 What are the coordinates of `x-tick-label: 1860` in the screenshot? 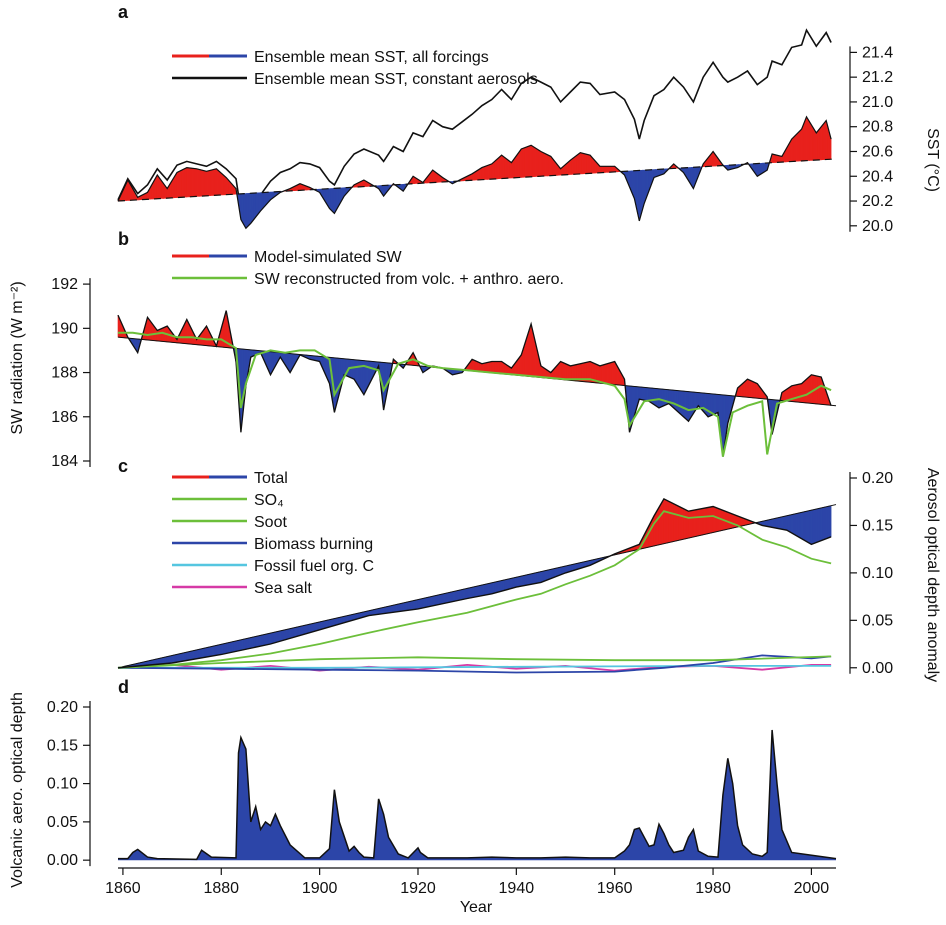 It's located at (123, 888).